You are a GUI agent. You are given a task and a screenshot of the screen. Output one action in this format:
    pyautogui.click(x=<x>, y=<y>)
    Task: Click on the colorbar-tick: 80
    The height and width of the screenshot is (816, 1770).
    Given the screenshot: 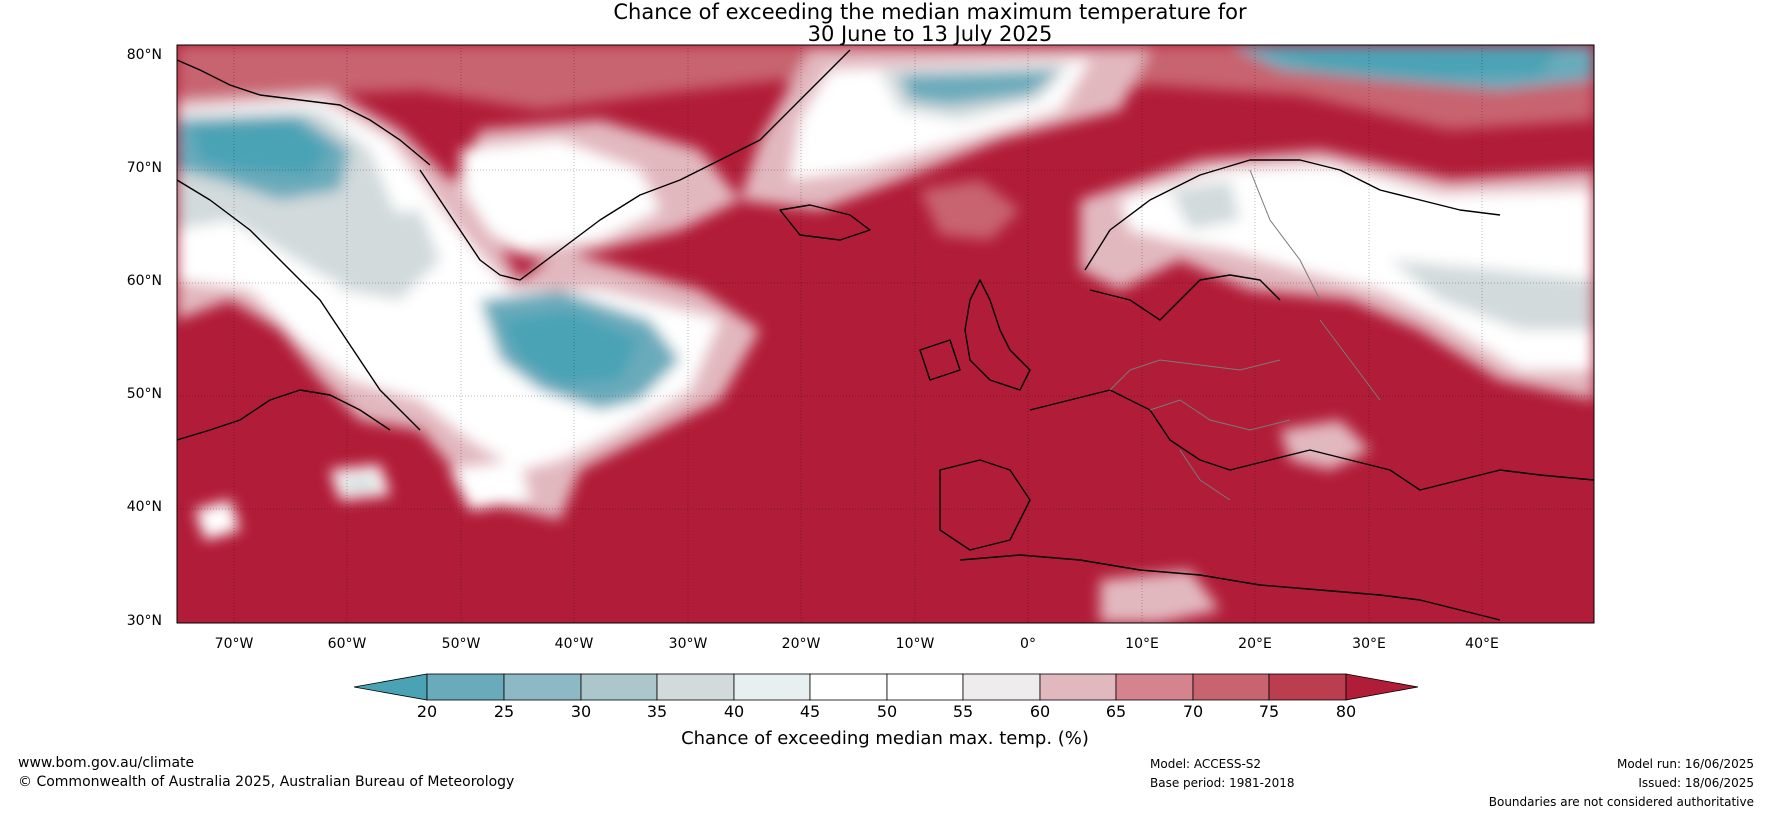 What is the action you would take?
    pyautogui.click(x=1346, y=711)
    